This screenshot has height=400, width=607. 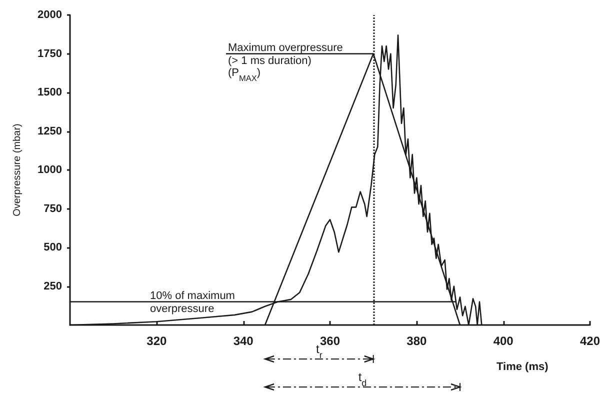 What do you see at coordinates (243, 341) in the screenshot?
I see `x-tick-label: 340` at bounding box center [243, 341].